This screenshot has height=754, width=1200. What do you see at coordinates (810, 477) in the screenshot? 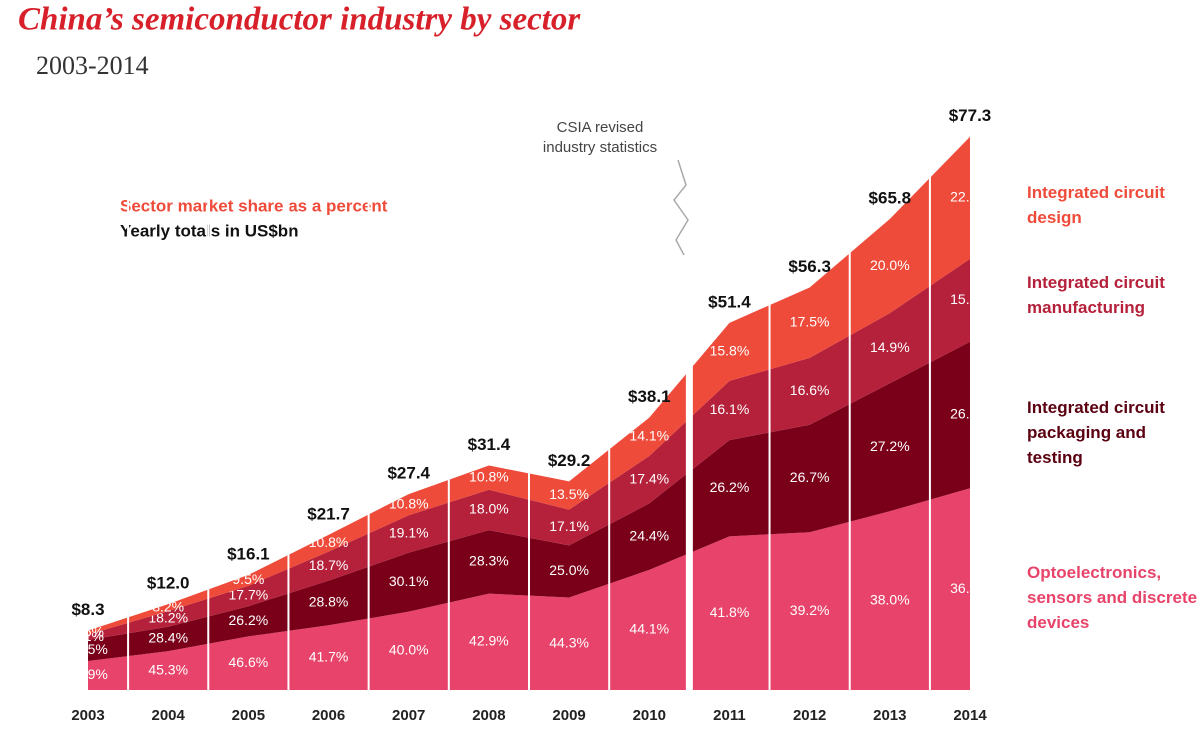
I see `value-label: 26.7%` at bounding box center [810, 477].